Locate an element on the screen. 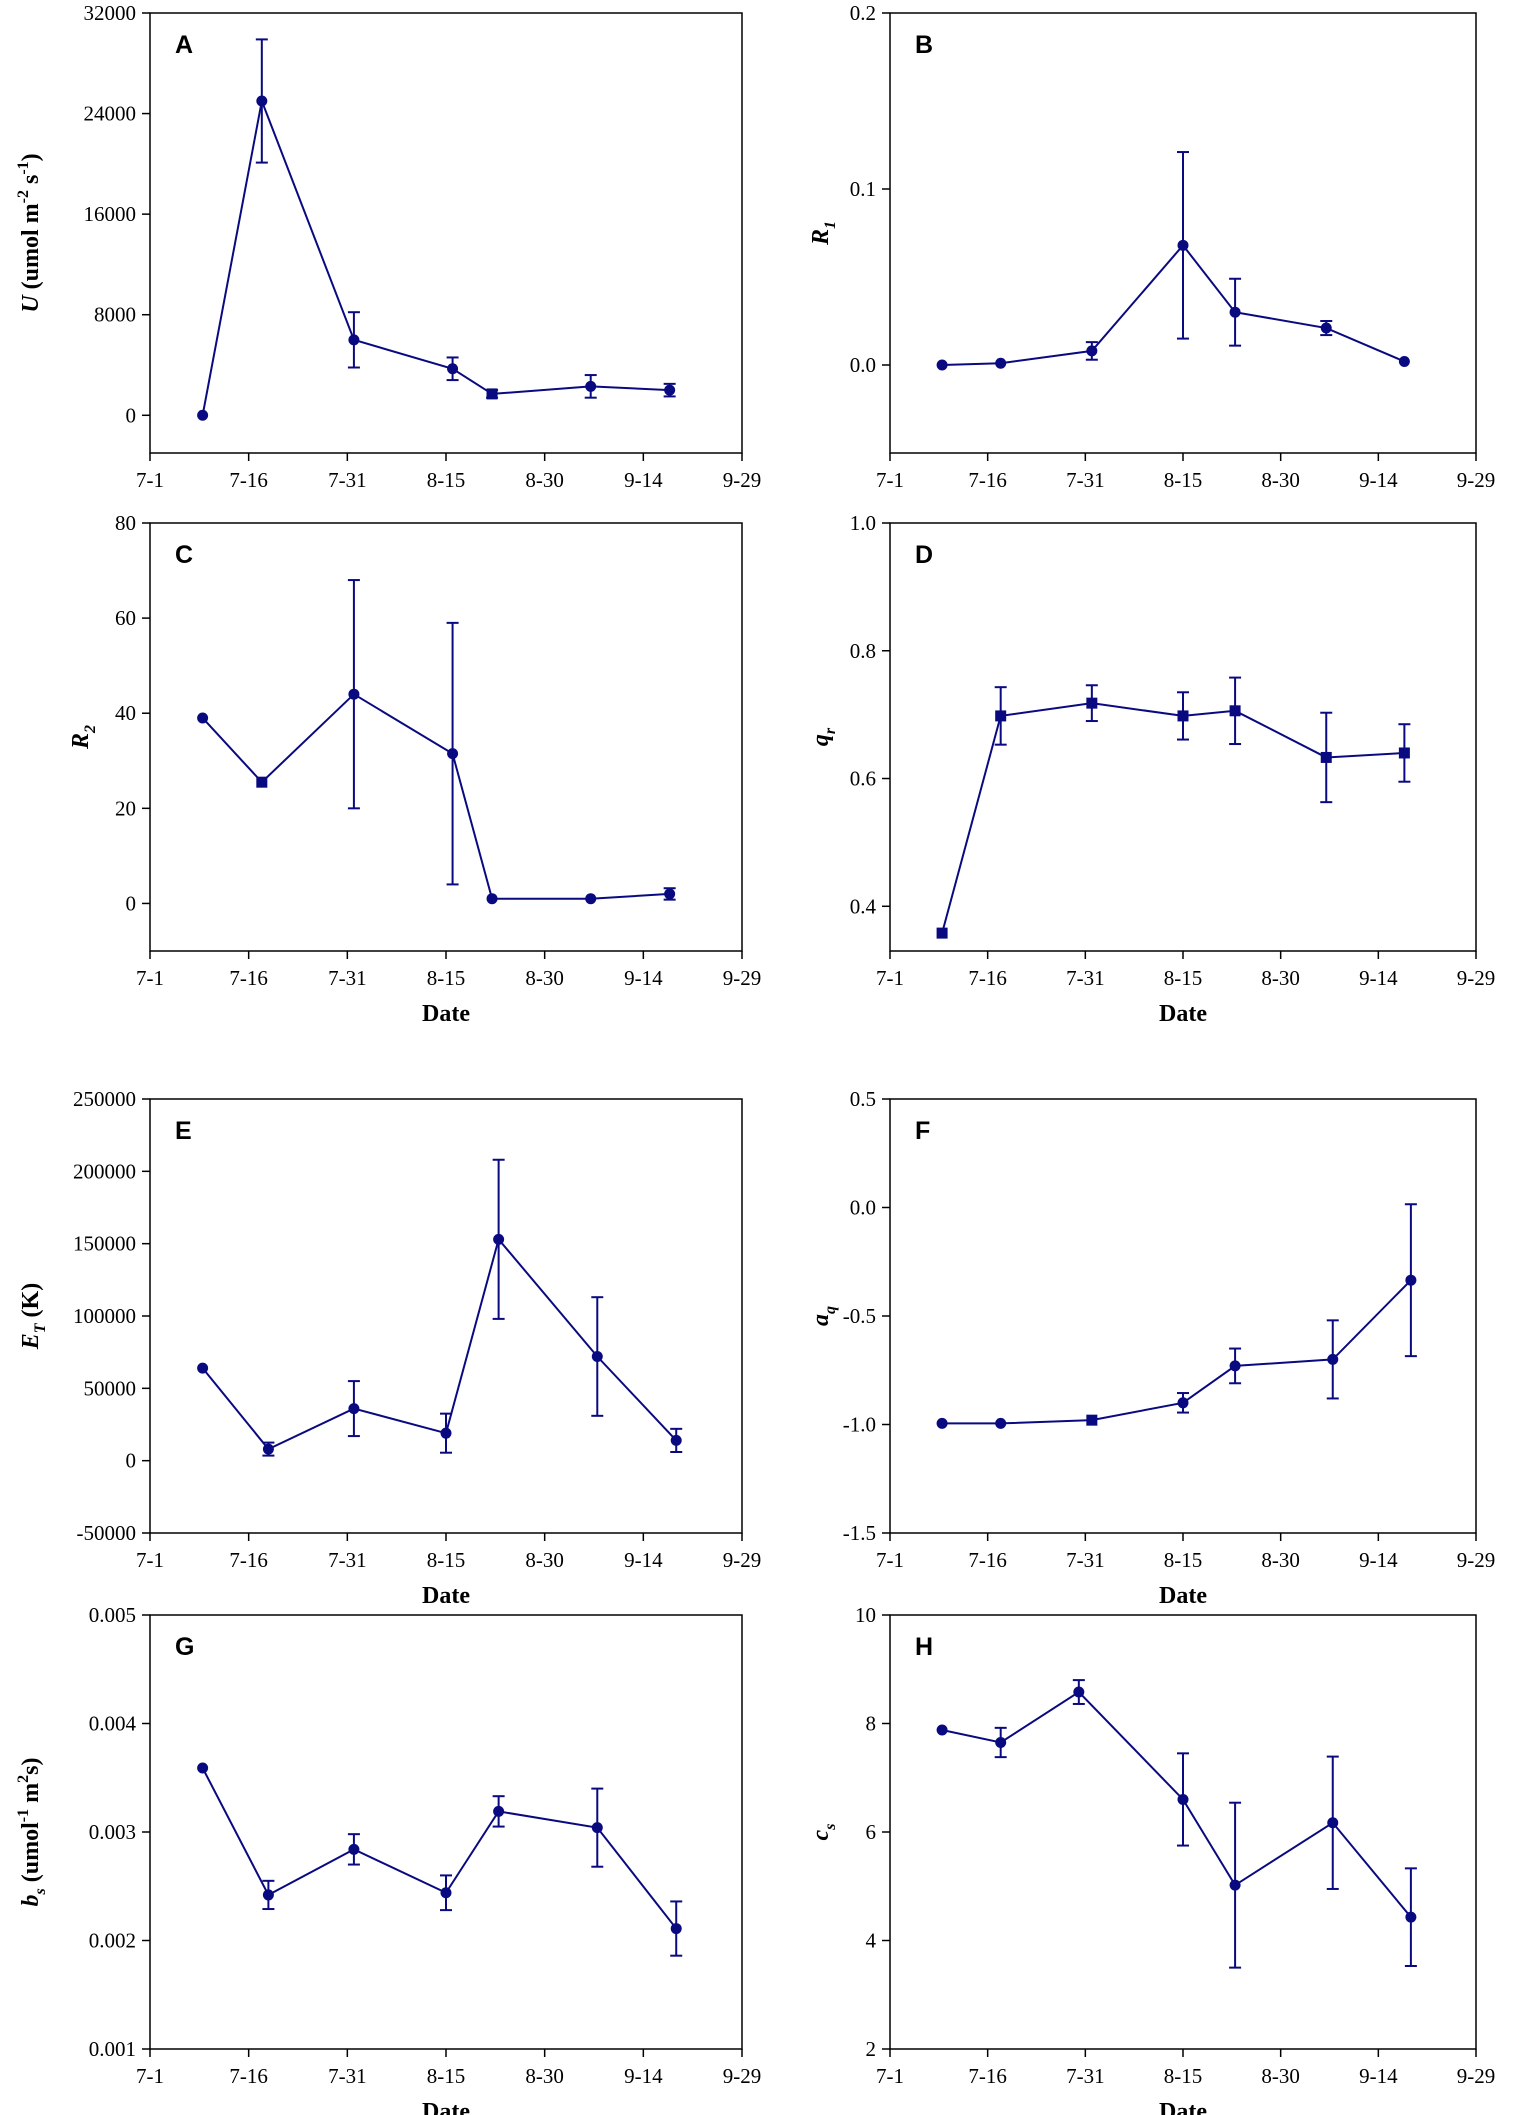 This screenshot has width=1536, height=2115. y-tick-label: -0.5 is located at coordinates (859, 1316).